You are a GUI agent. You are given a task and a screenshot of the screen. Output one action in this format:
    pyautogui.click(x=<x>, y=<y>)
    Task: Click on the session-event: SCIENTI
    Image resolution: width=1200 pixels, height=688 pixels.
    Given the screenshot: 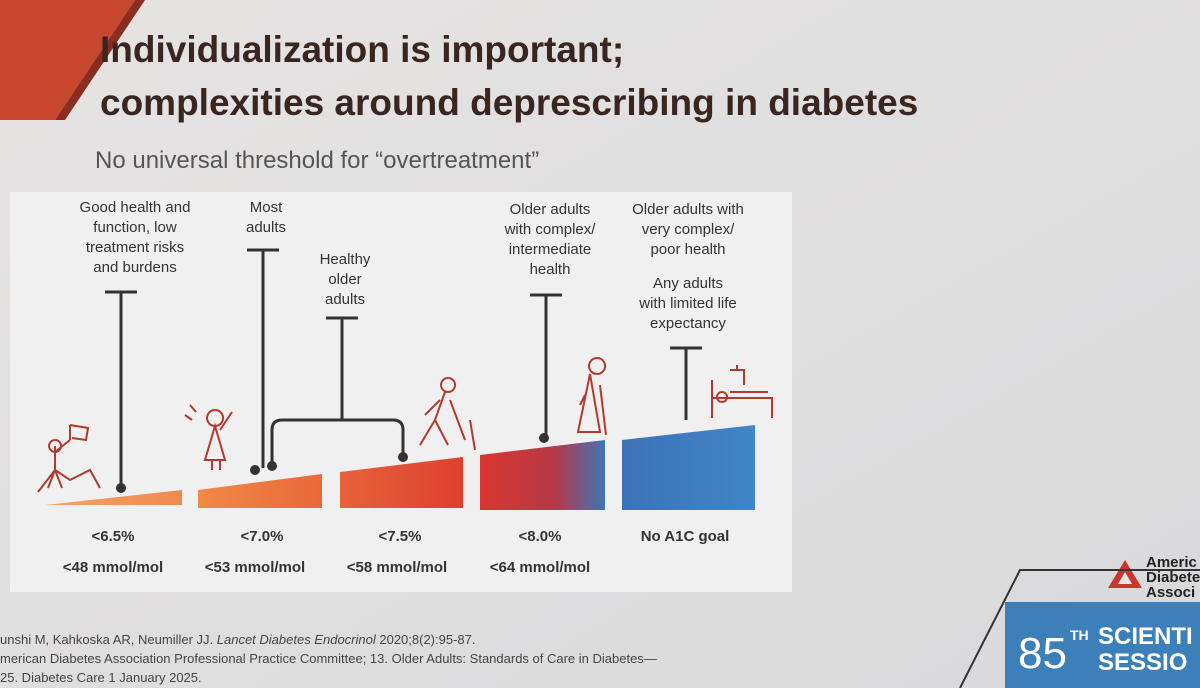 What is the action you would take?
    pyautogui.click(x=1145, y=636)
    